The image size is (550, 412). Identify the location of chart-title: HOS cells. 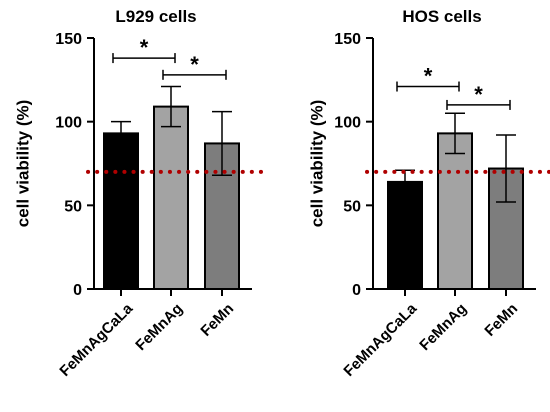
(441, 16).